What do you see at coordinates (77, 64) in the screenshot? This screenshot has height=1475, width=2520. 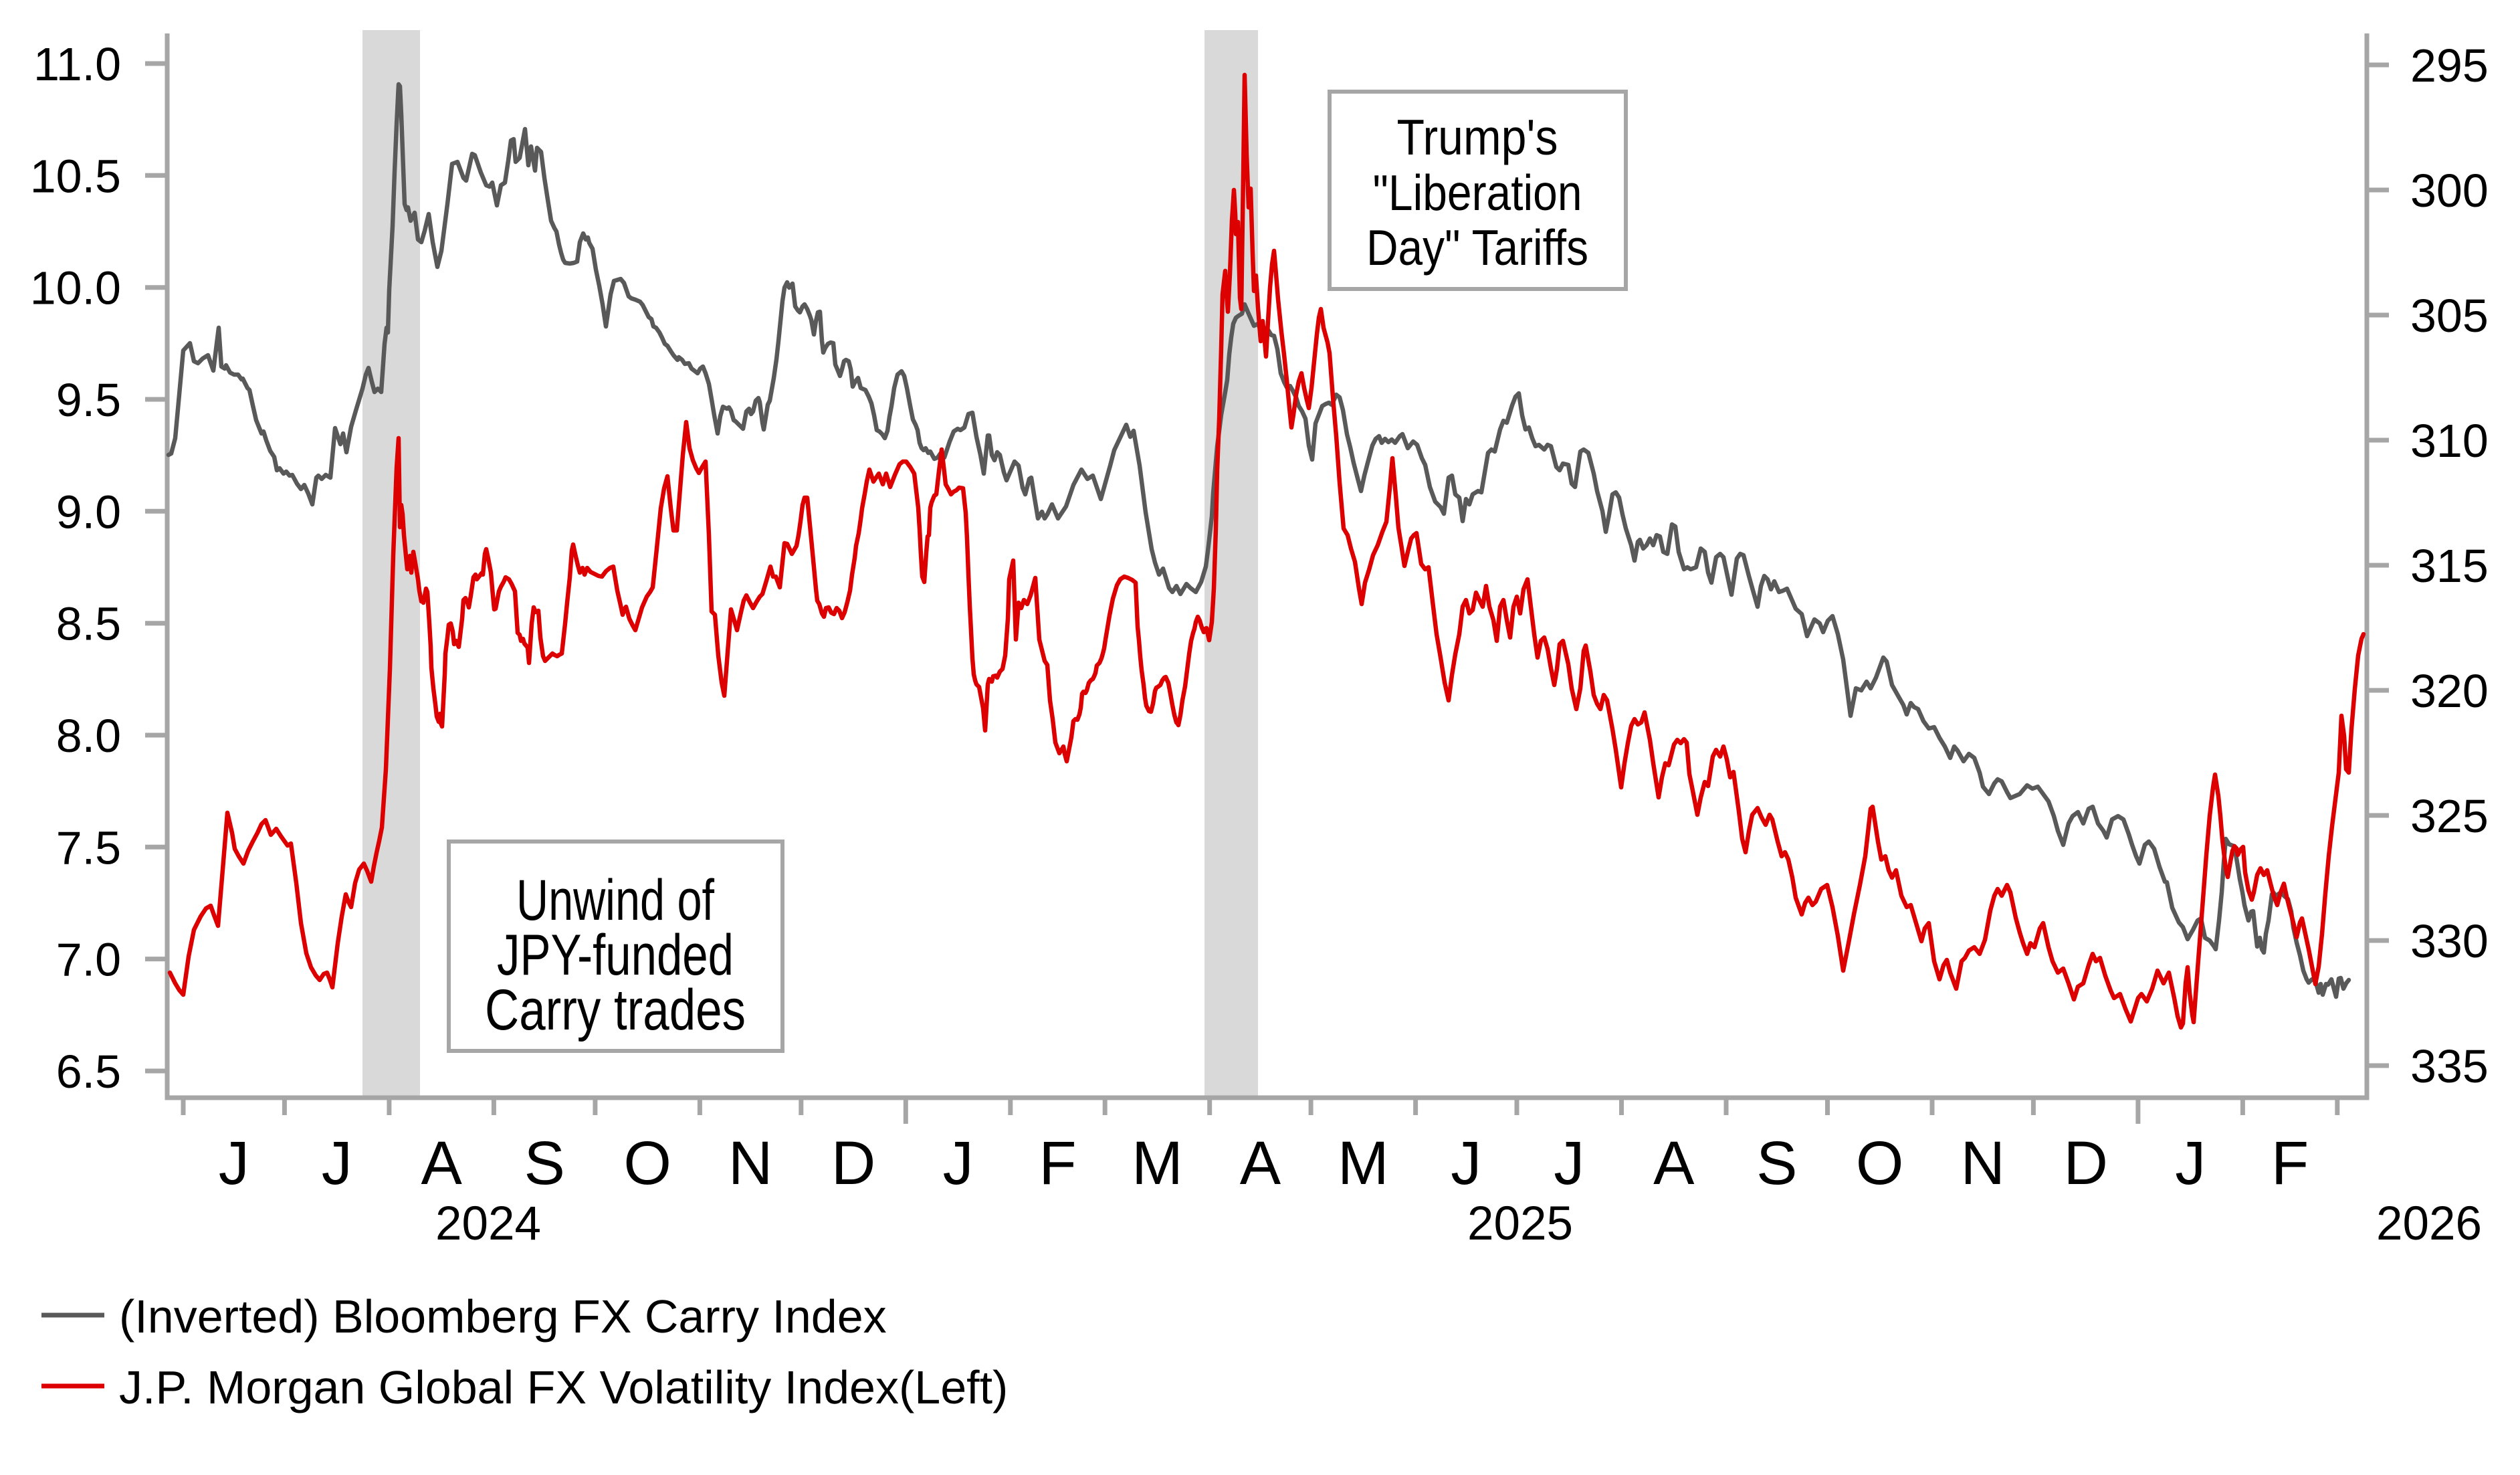 I see `svg-text: 11.0` at bounding box center [77, 64].